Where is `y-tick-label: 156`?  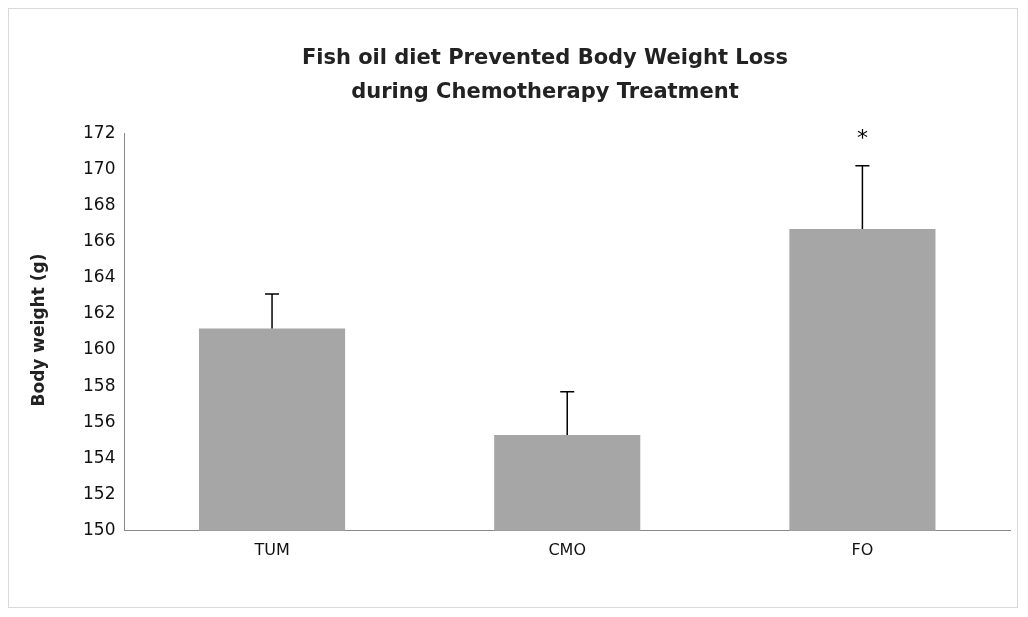 y-tick-label: 156 is located at coordinates (99, 420).